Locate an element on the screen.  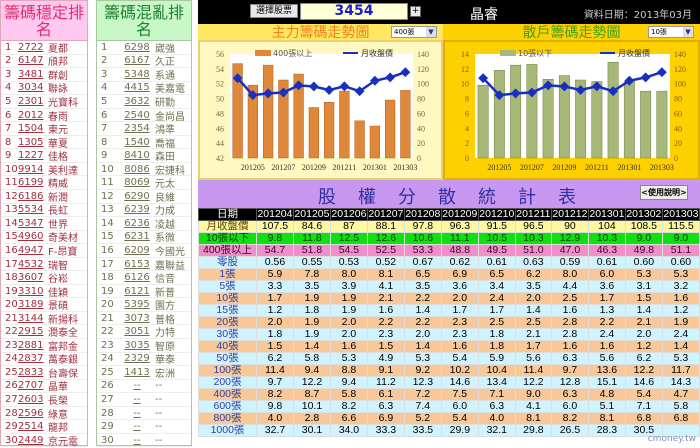
table-cell: 87 is located at coordinates (348, 226).